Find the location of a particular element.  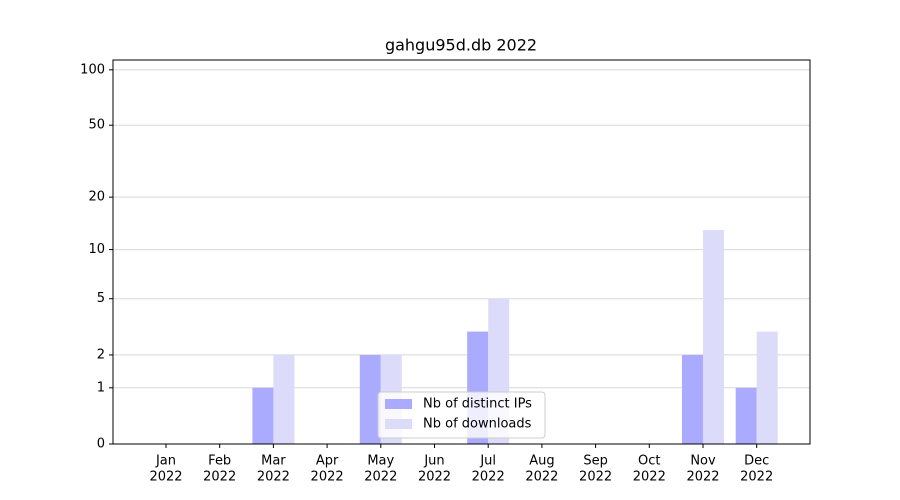

y-tick-label: 100 is located at coordinates (92, 69).